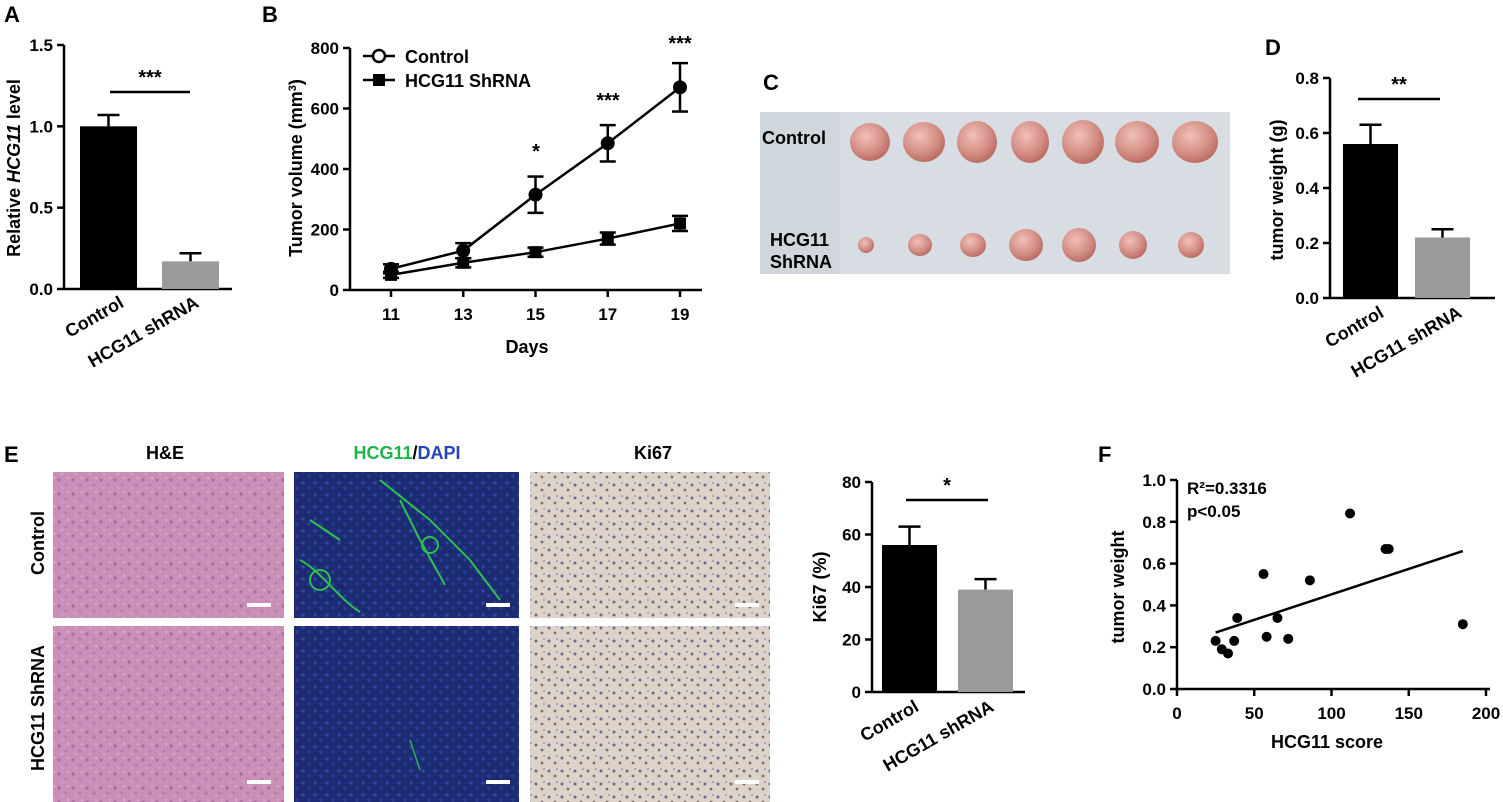 This screenshot has height=802, width=1503. What do you see at coordinates (379, 56) in the screenshot?
I see `legend-marker-control` at bounding box center [379, 56].